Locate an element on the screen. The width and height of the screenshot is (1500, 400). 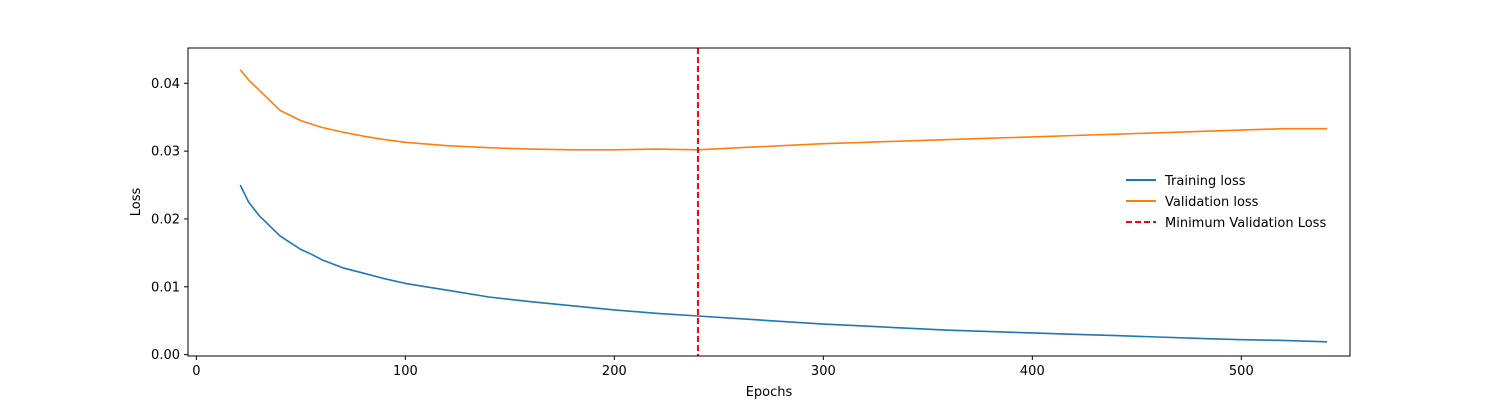
y-axis-label: Loss is located at coordinates (136, 202).